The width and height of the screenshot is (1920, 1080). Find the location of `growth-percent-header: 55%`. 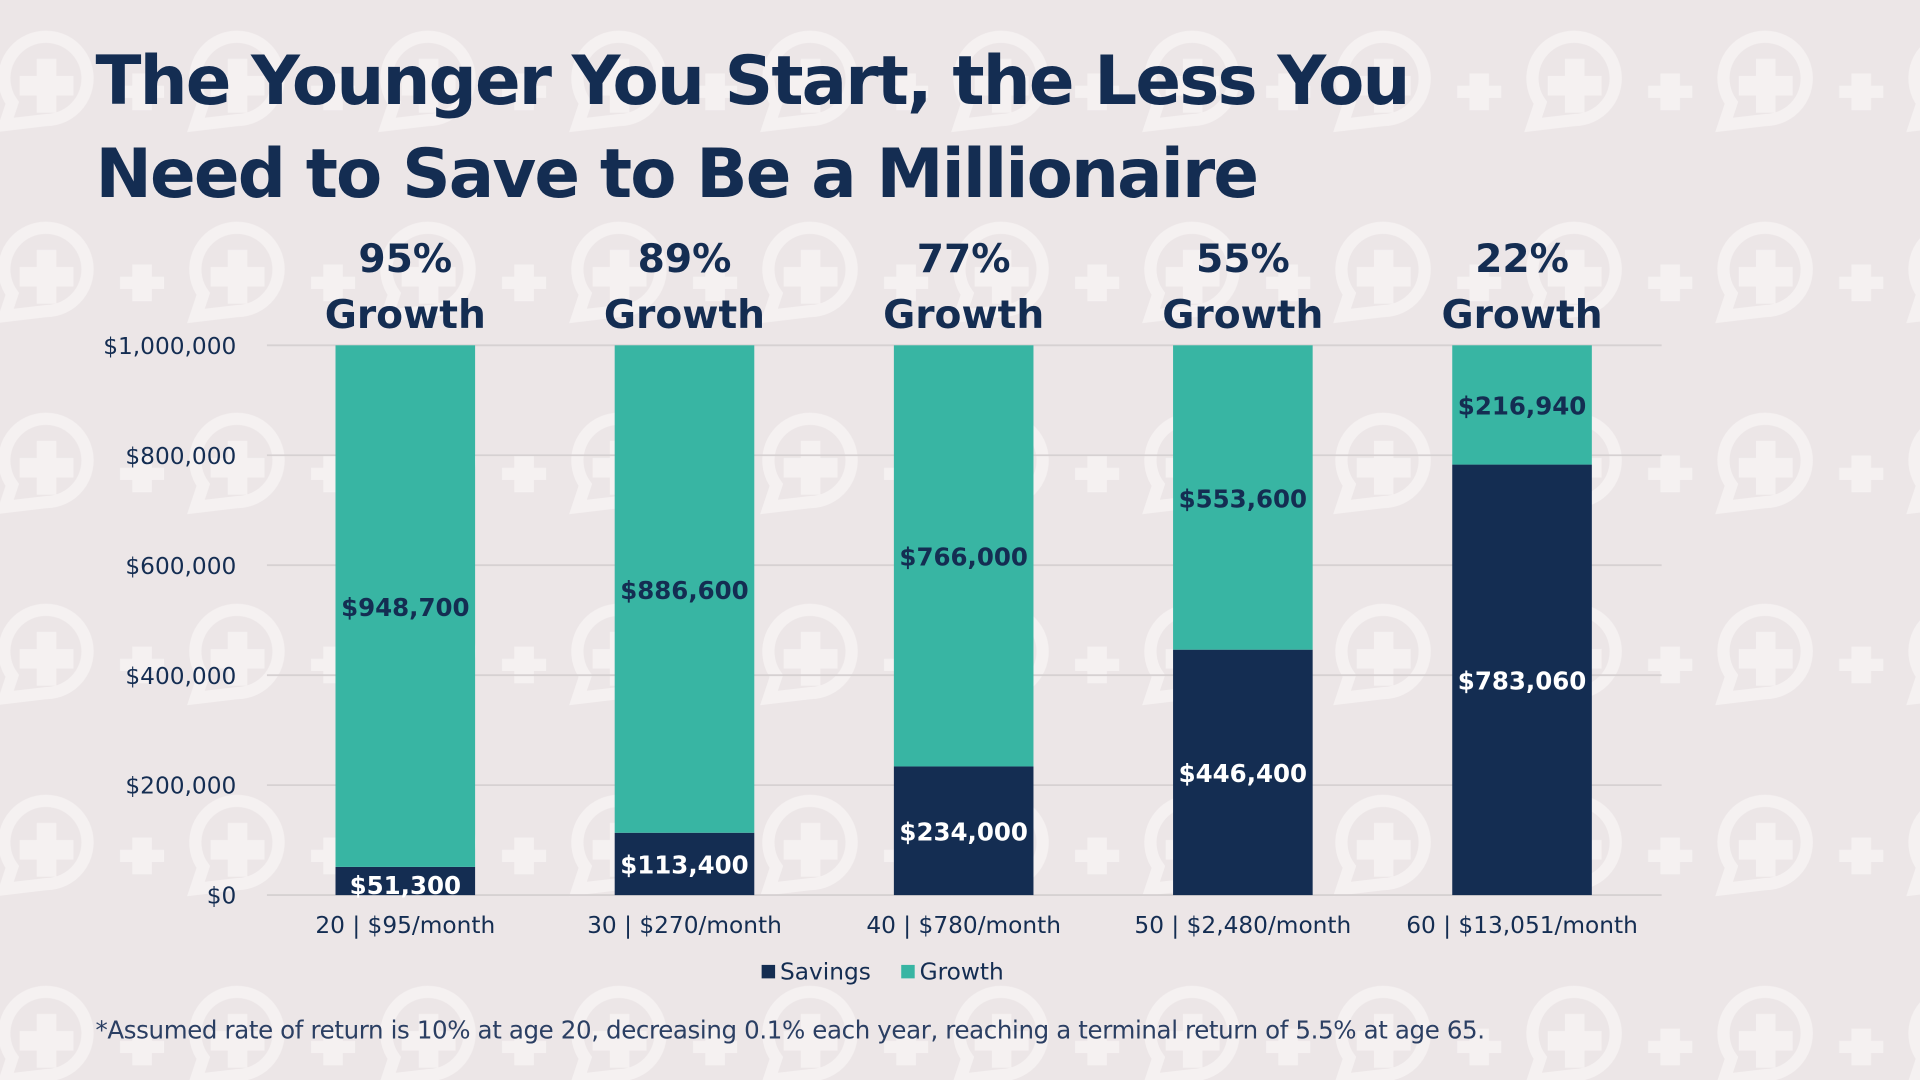

growth-percent-header: 55% is located at coordinates (1243, 259).